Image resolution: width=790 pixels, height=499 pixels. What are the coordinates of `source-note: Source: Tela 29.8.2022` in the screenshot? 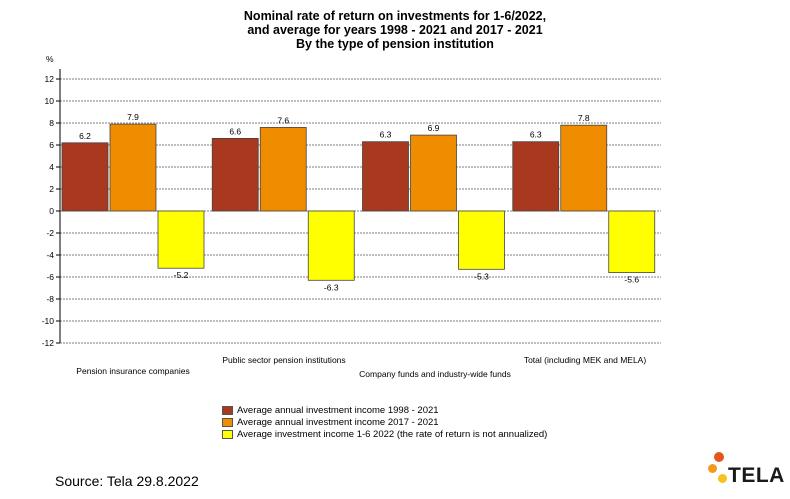 It's located at (127, 481).